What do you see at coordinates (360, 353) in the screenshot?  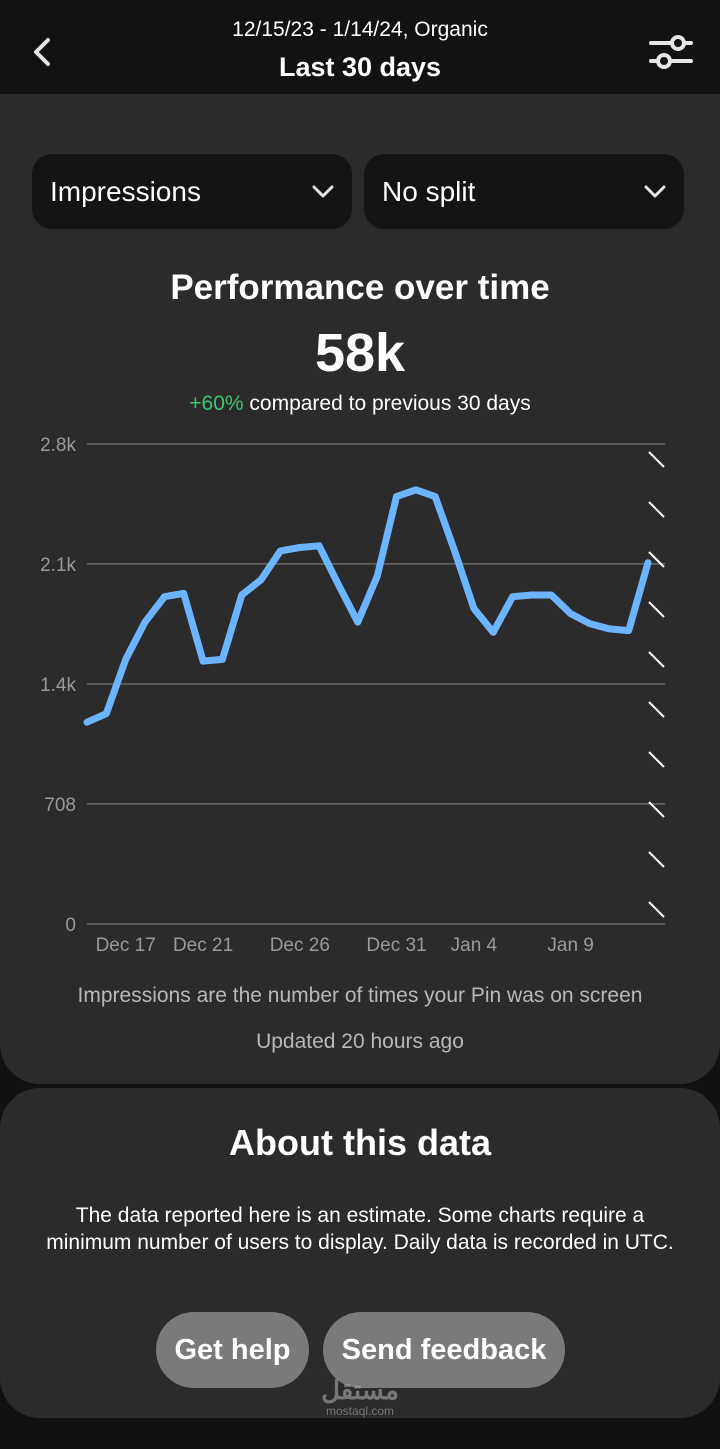 I see `total-impressions: 58k` at bounding box center [360, 353].